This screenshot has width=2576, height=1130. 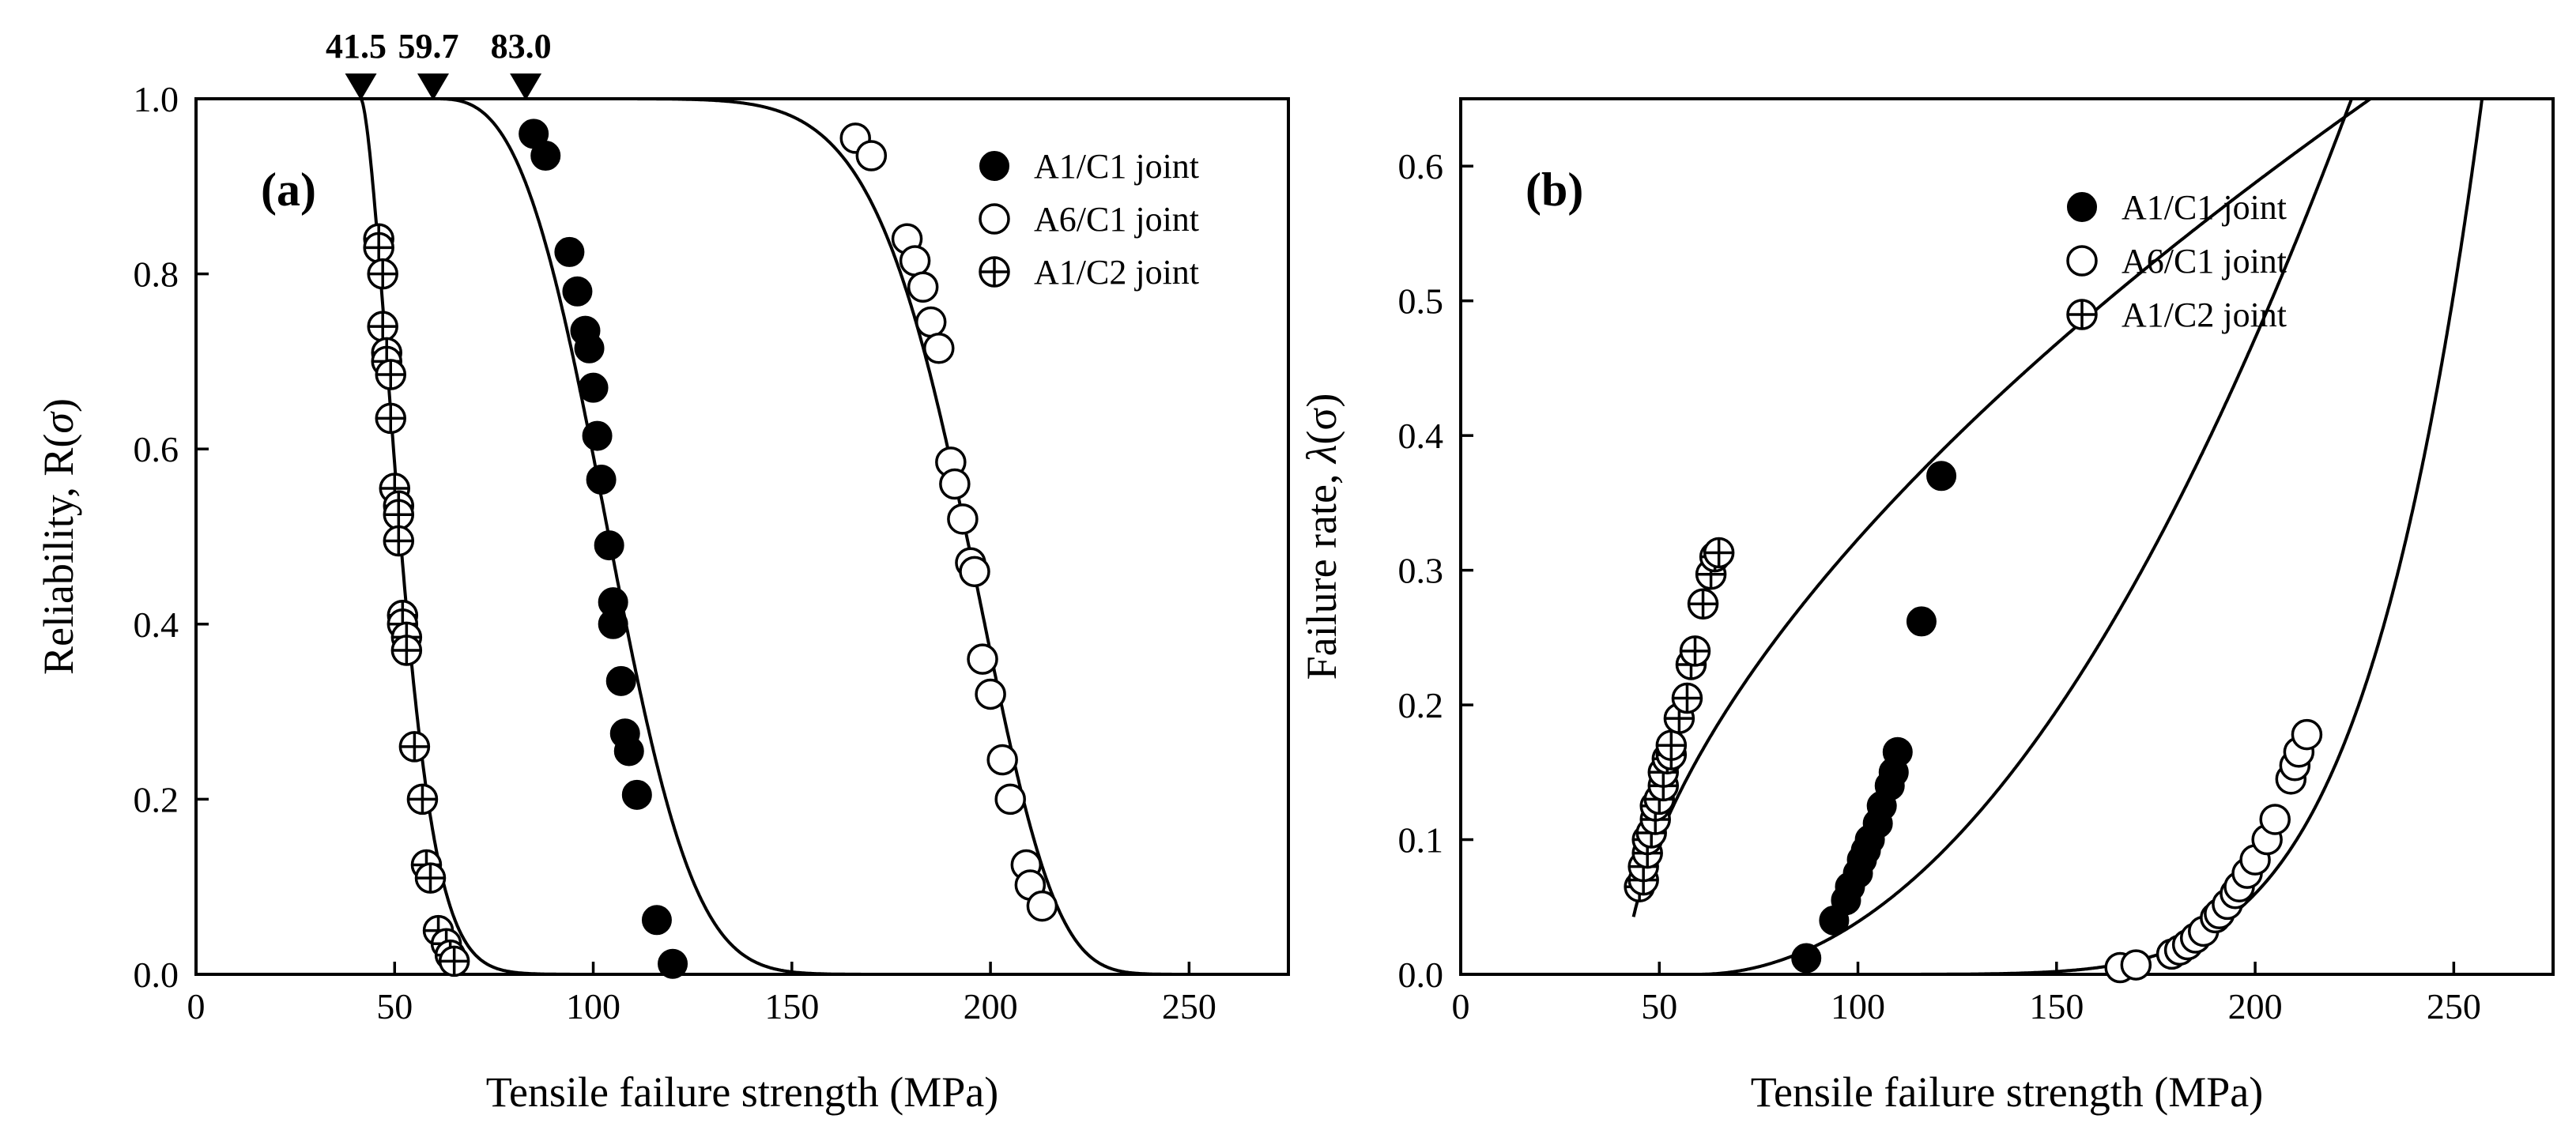 I want to click on y-tick-label: 0.6, so click(x=1421, y=166).